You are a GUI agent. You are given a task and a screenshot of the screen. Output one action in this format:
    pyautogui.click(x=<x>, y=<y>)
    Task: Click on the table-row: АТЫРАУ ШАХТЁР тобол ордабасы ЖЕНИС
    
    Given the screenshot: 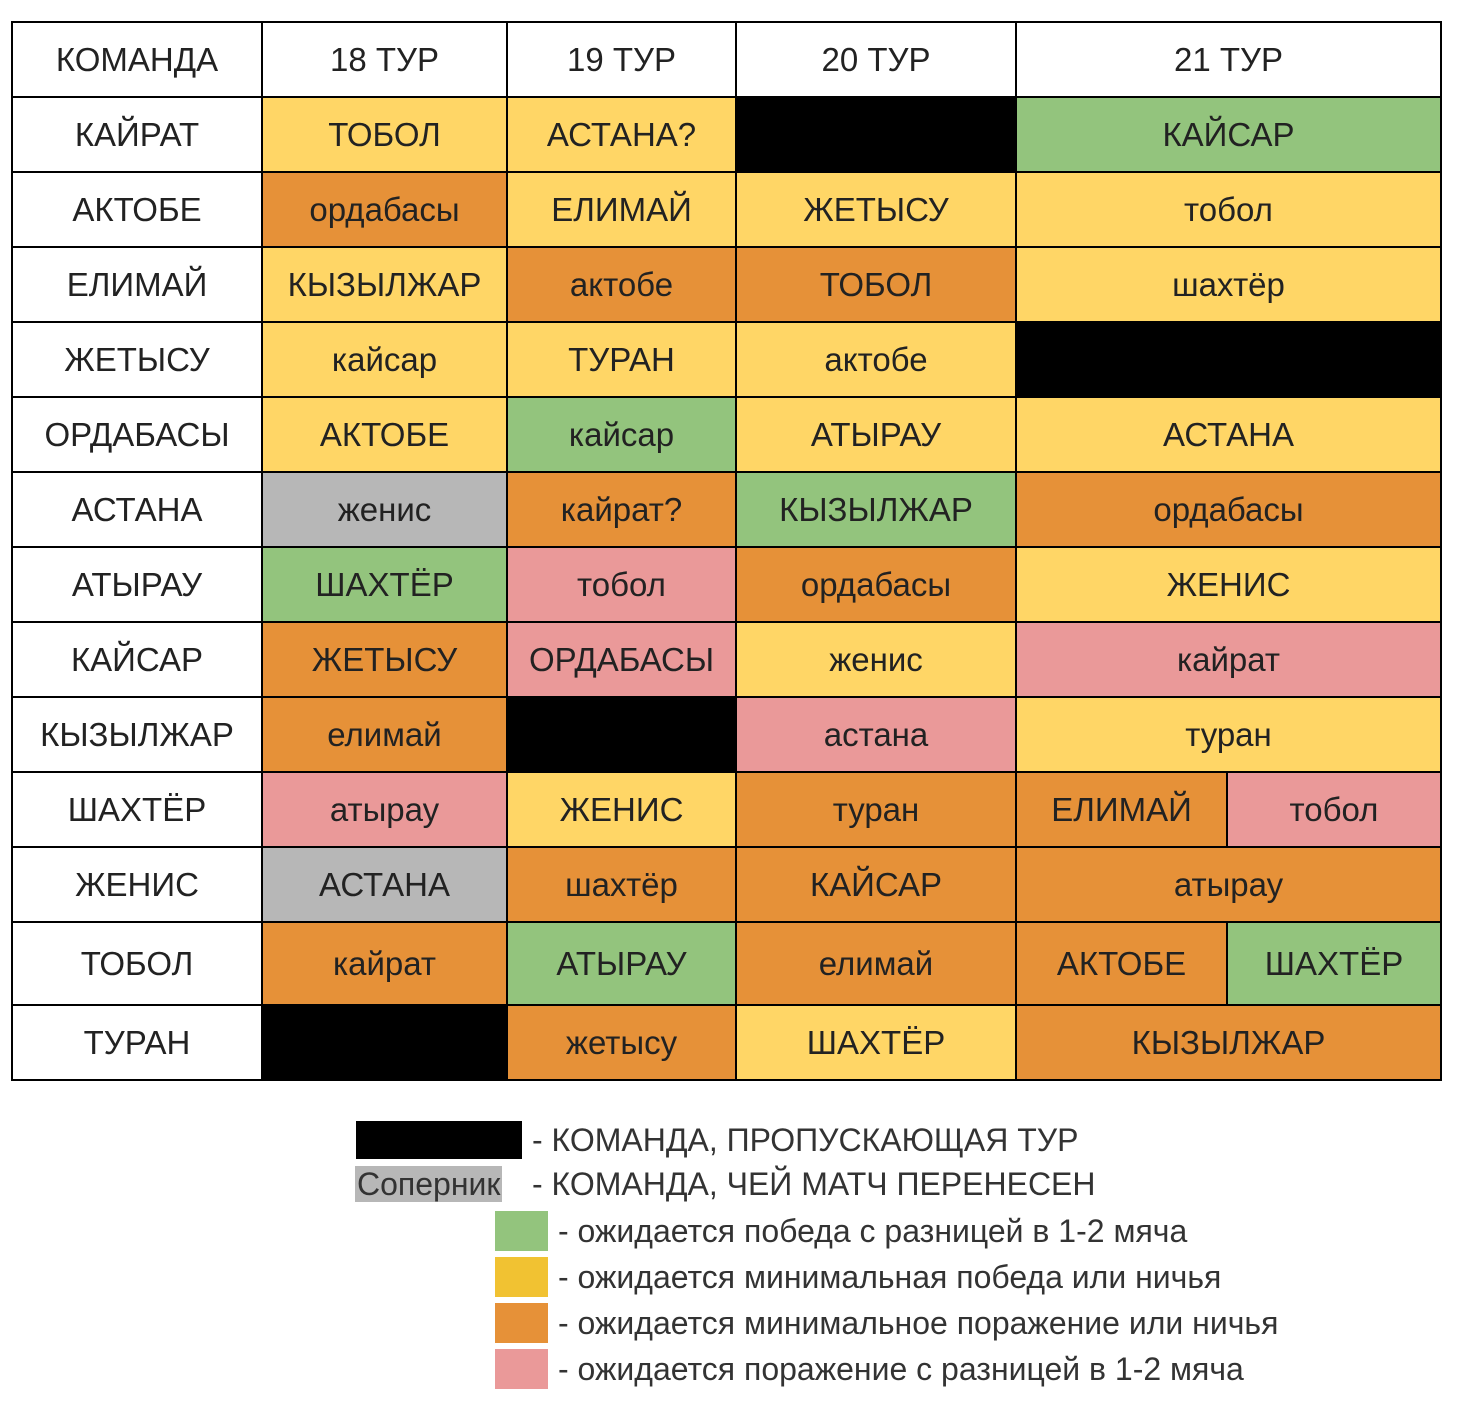 What is the action you would take?
    pyautogui.click(x=726, y=584)
    